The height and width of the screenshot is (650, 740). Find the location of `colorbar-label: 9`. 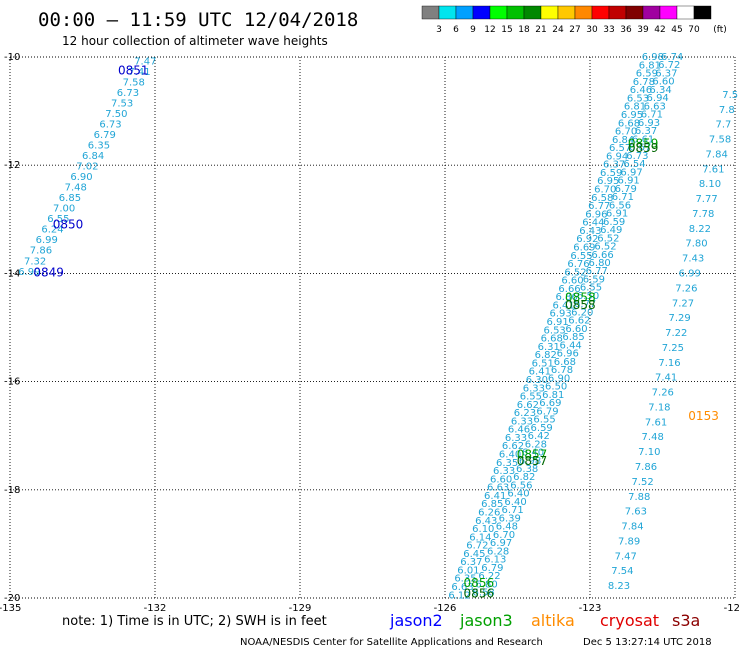

colorbar-label: 9 is located at coordinates (473, 30).